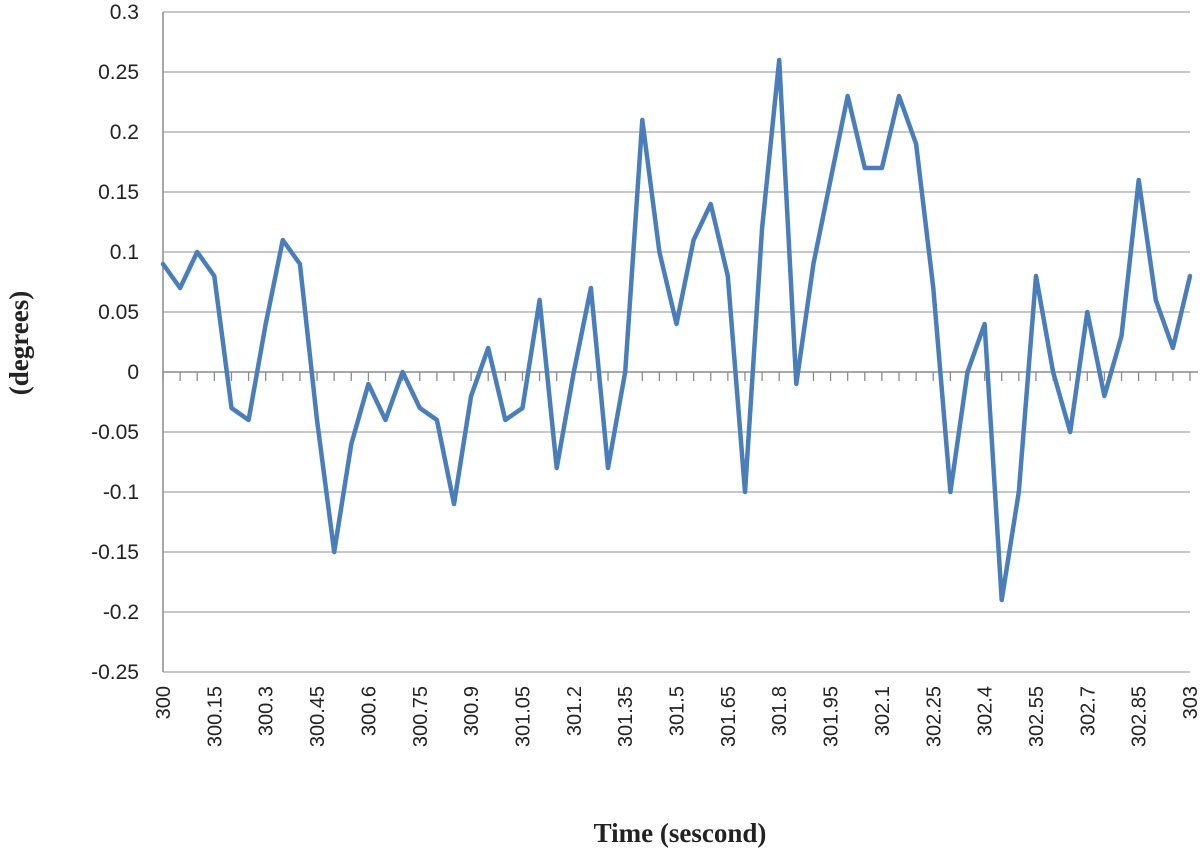 This screenshot has width=1200, height=859. Describe the element at coordinates (215, 716) in the screenshot. I see `x-tick-label: 300.15` at that location.